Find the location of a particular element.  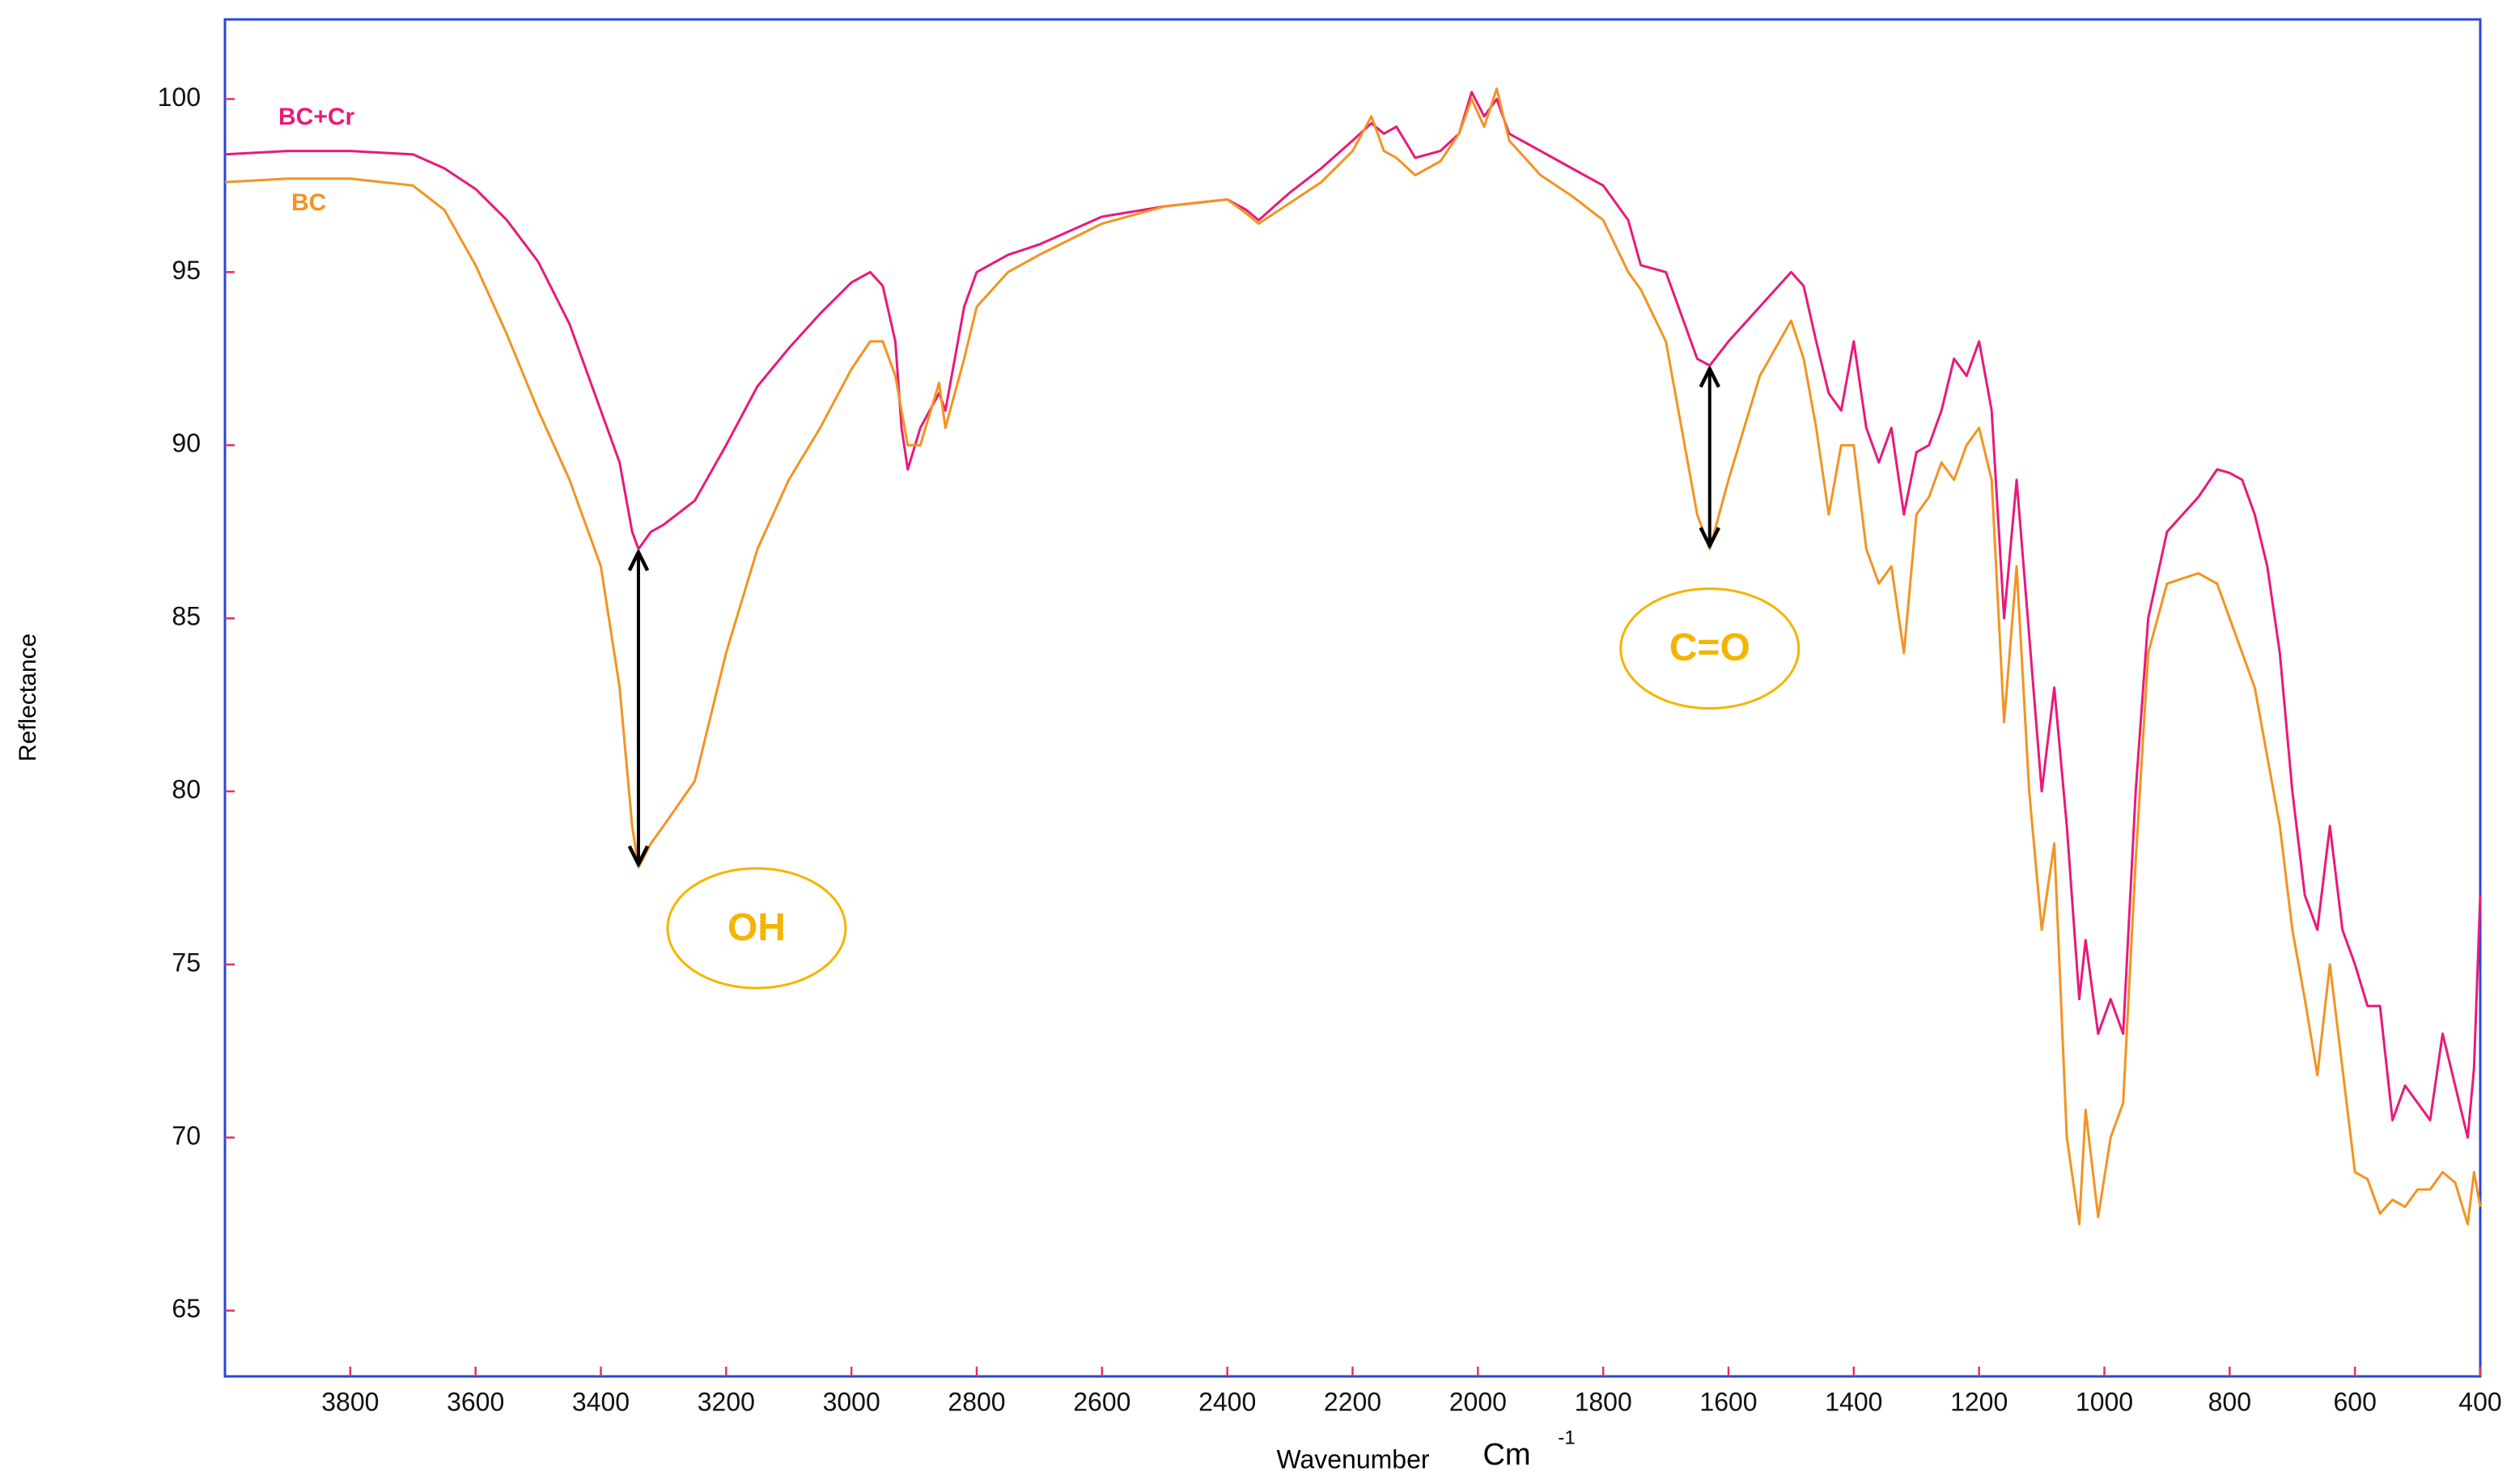

annotation-label: OH is located at coordinates (756, 927).